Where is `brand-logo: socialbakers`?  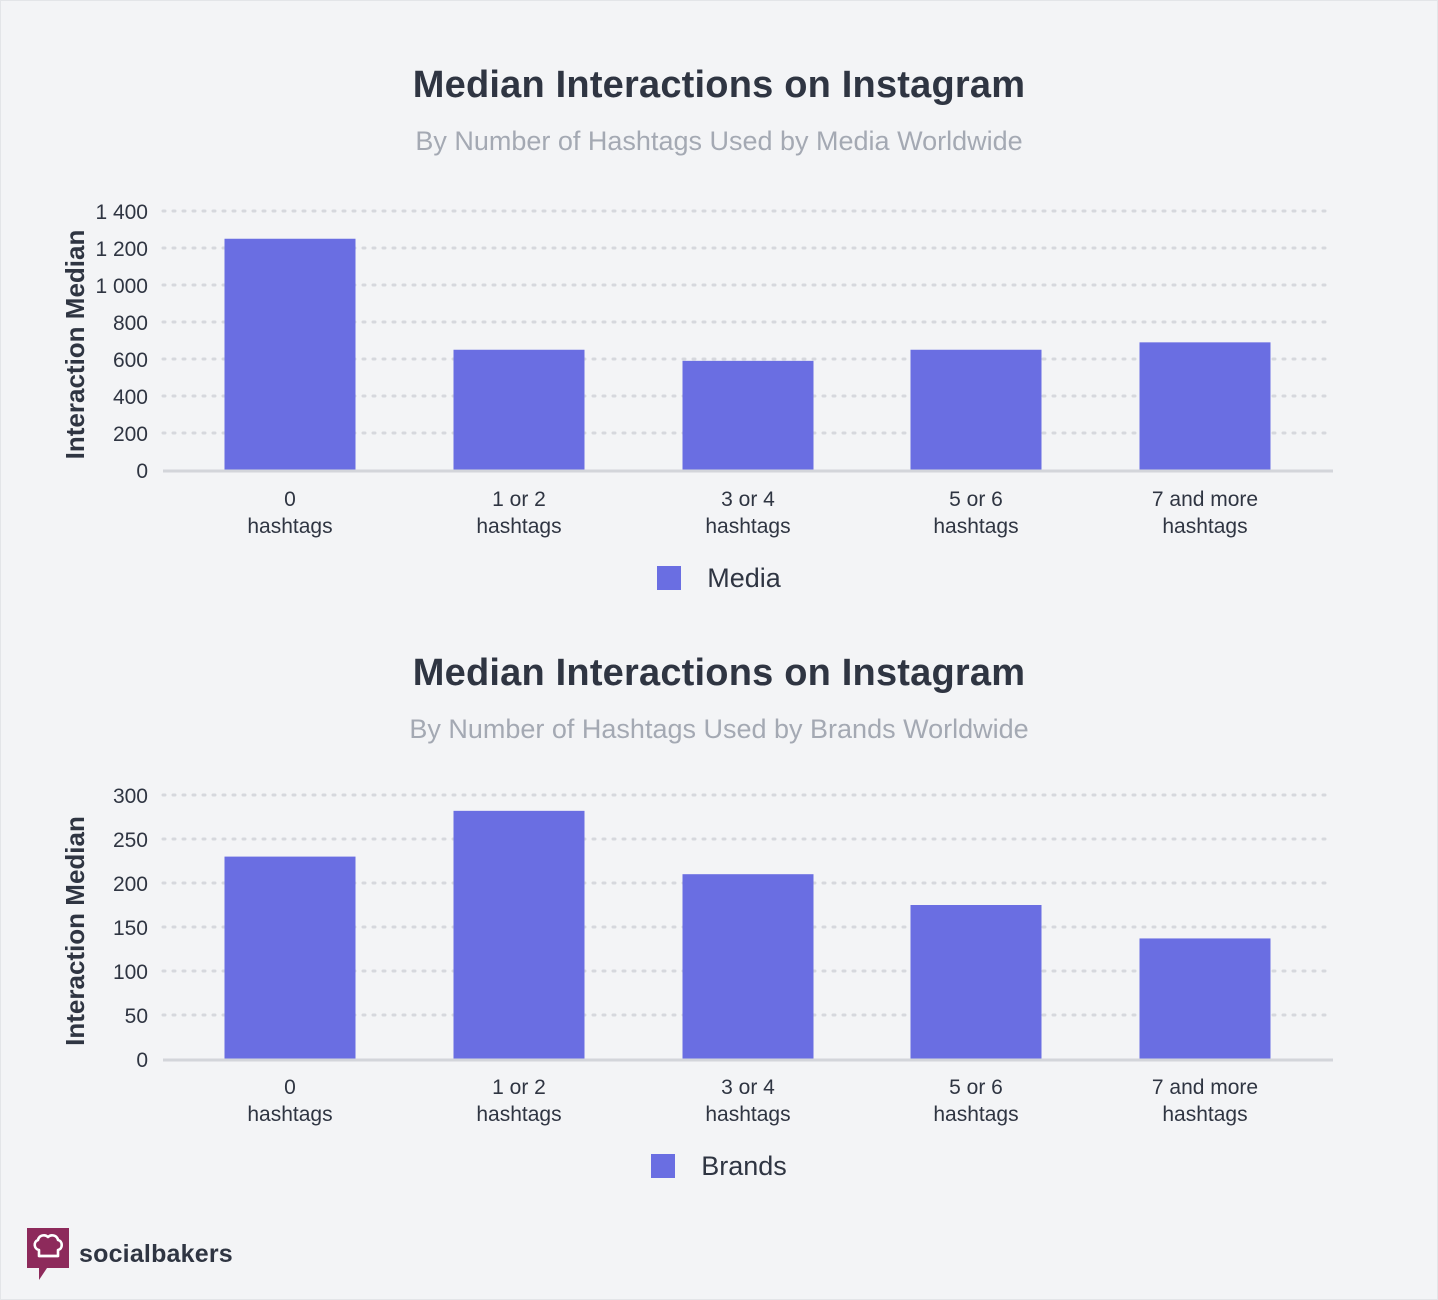 brand-logo: socialbakers is located at coordinates (130, 1254).